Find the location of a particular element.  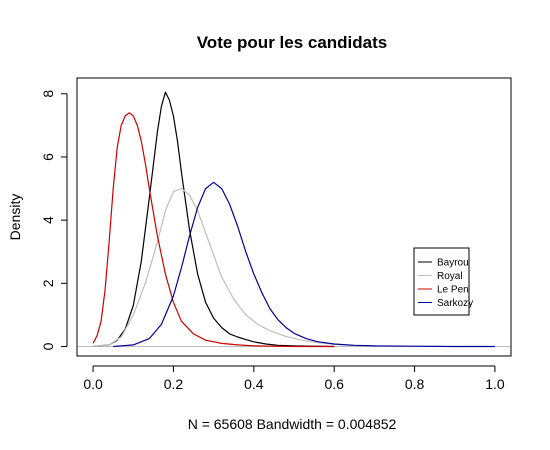

y-tick-label: 4 is located at coordinates (48, 220).